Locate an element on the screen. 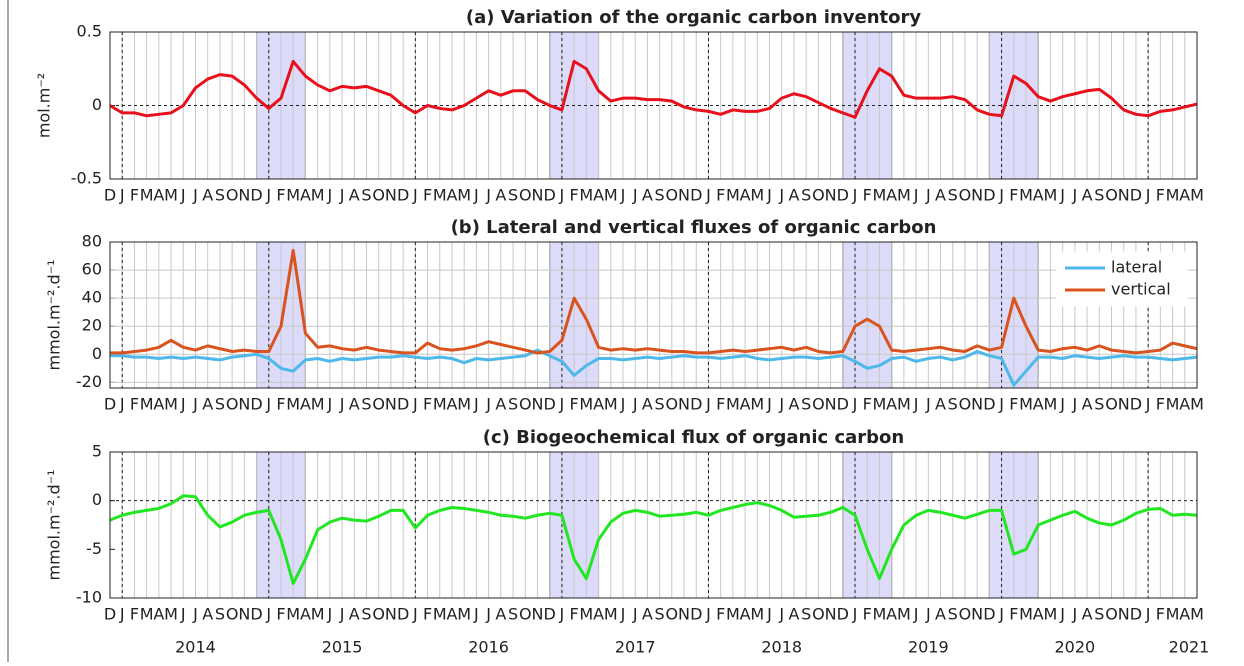 Image resolution: width=1244 pixels, height=666 pixels. y-tick-label: -20 is located at coordinates (89, 381).